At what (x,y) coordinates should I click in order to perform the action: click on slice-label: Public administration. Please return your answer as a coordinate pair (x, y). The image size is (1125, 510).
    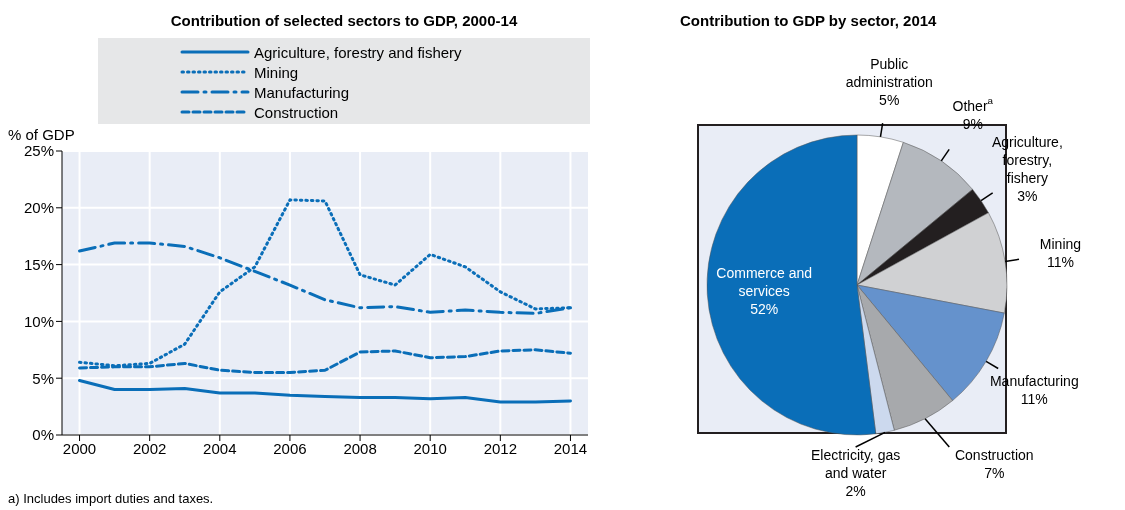
    Looking at the image, I should click on (889, 72).